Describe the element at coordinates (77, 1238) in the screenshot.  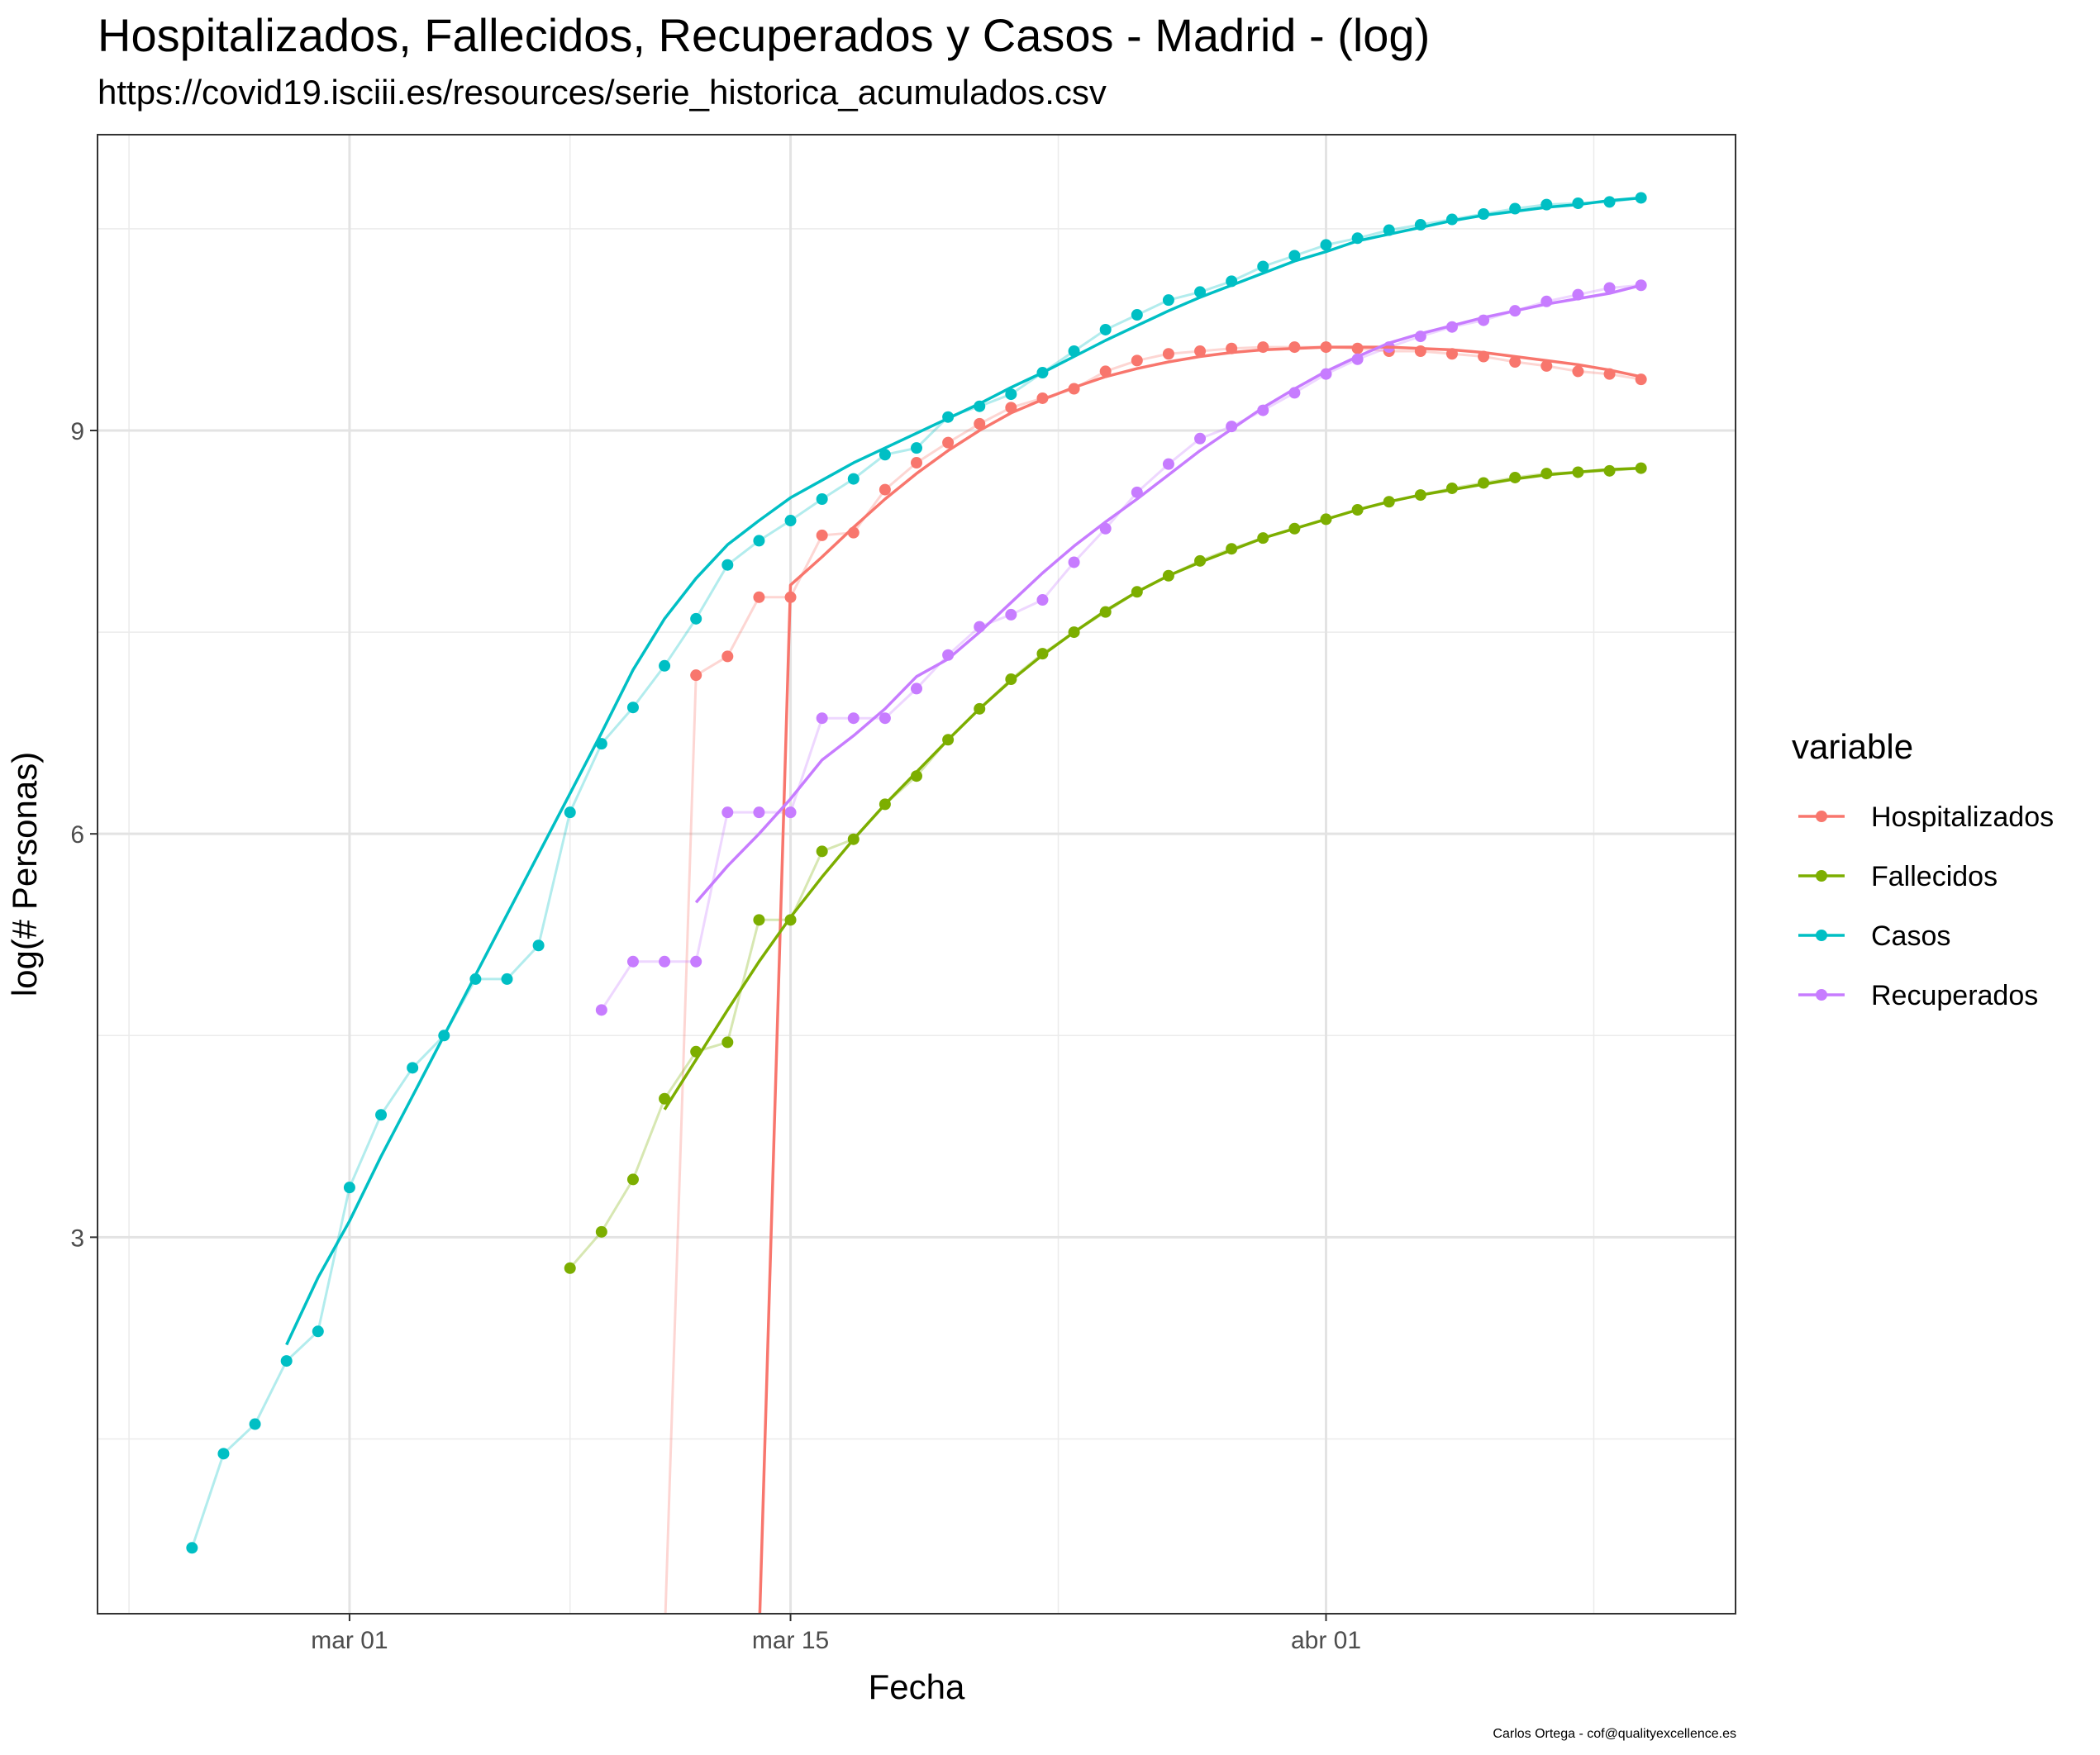
I see `y-tick-label: 3` at that location.